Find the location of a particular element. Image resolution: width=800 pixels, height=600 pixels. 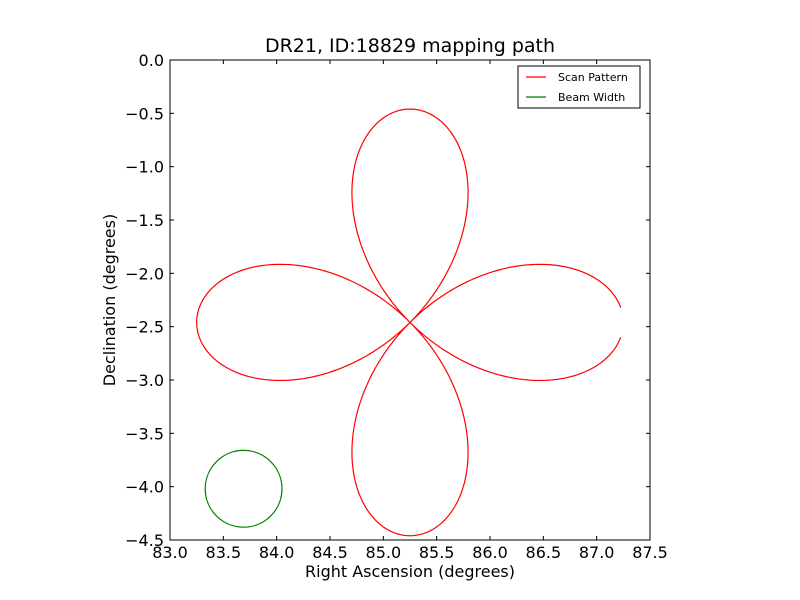

x-tick-label: 85.0 is located at coordinates (384, 552).